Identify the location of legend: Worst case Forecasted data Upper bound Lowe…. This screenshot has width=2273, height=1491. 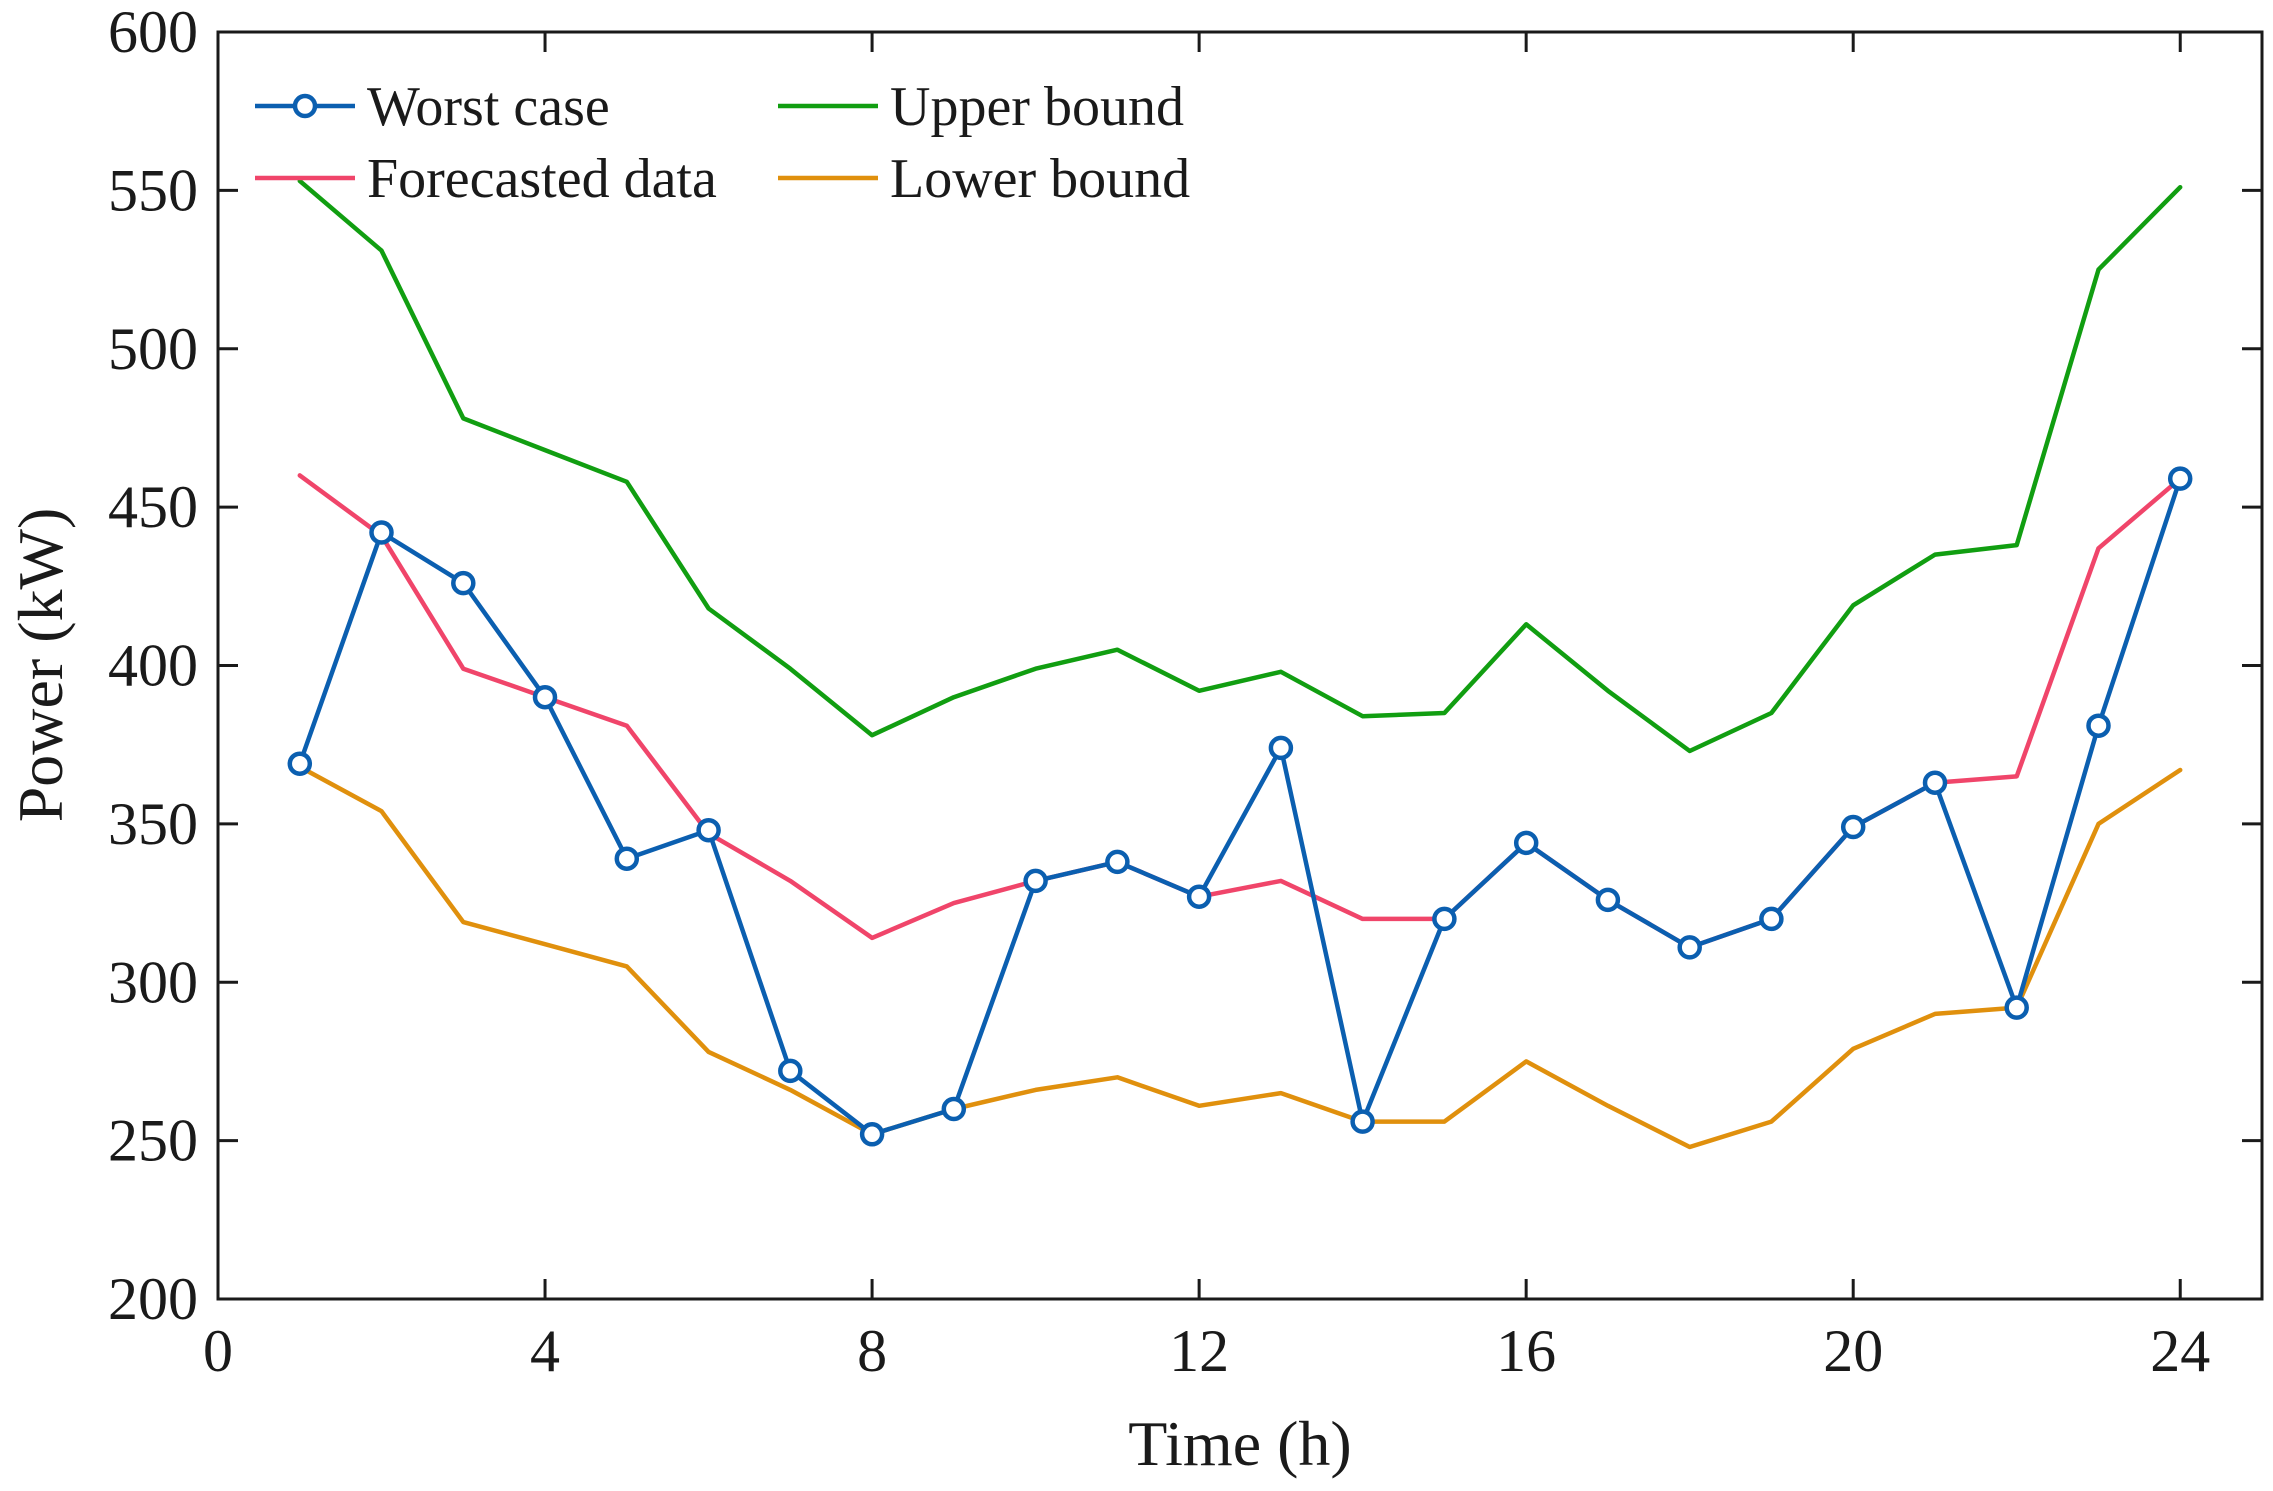
(722, 143).